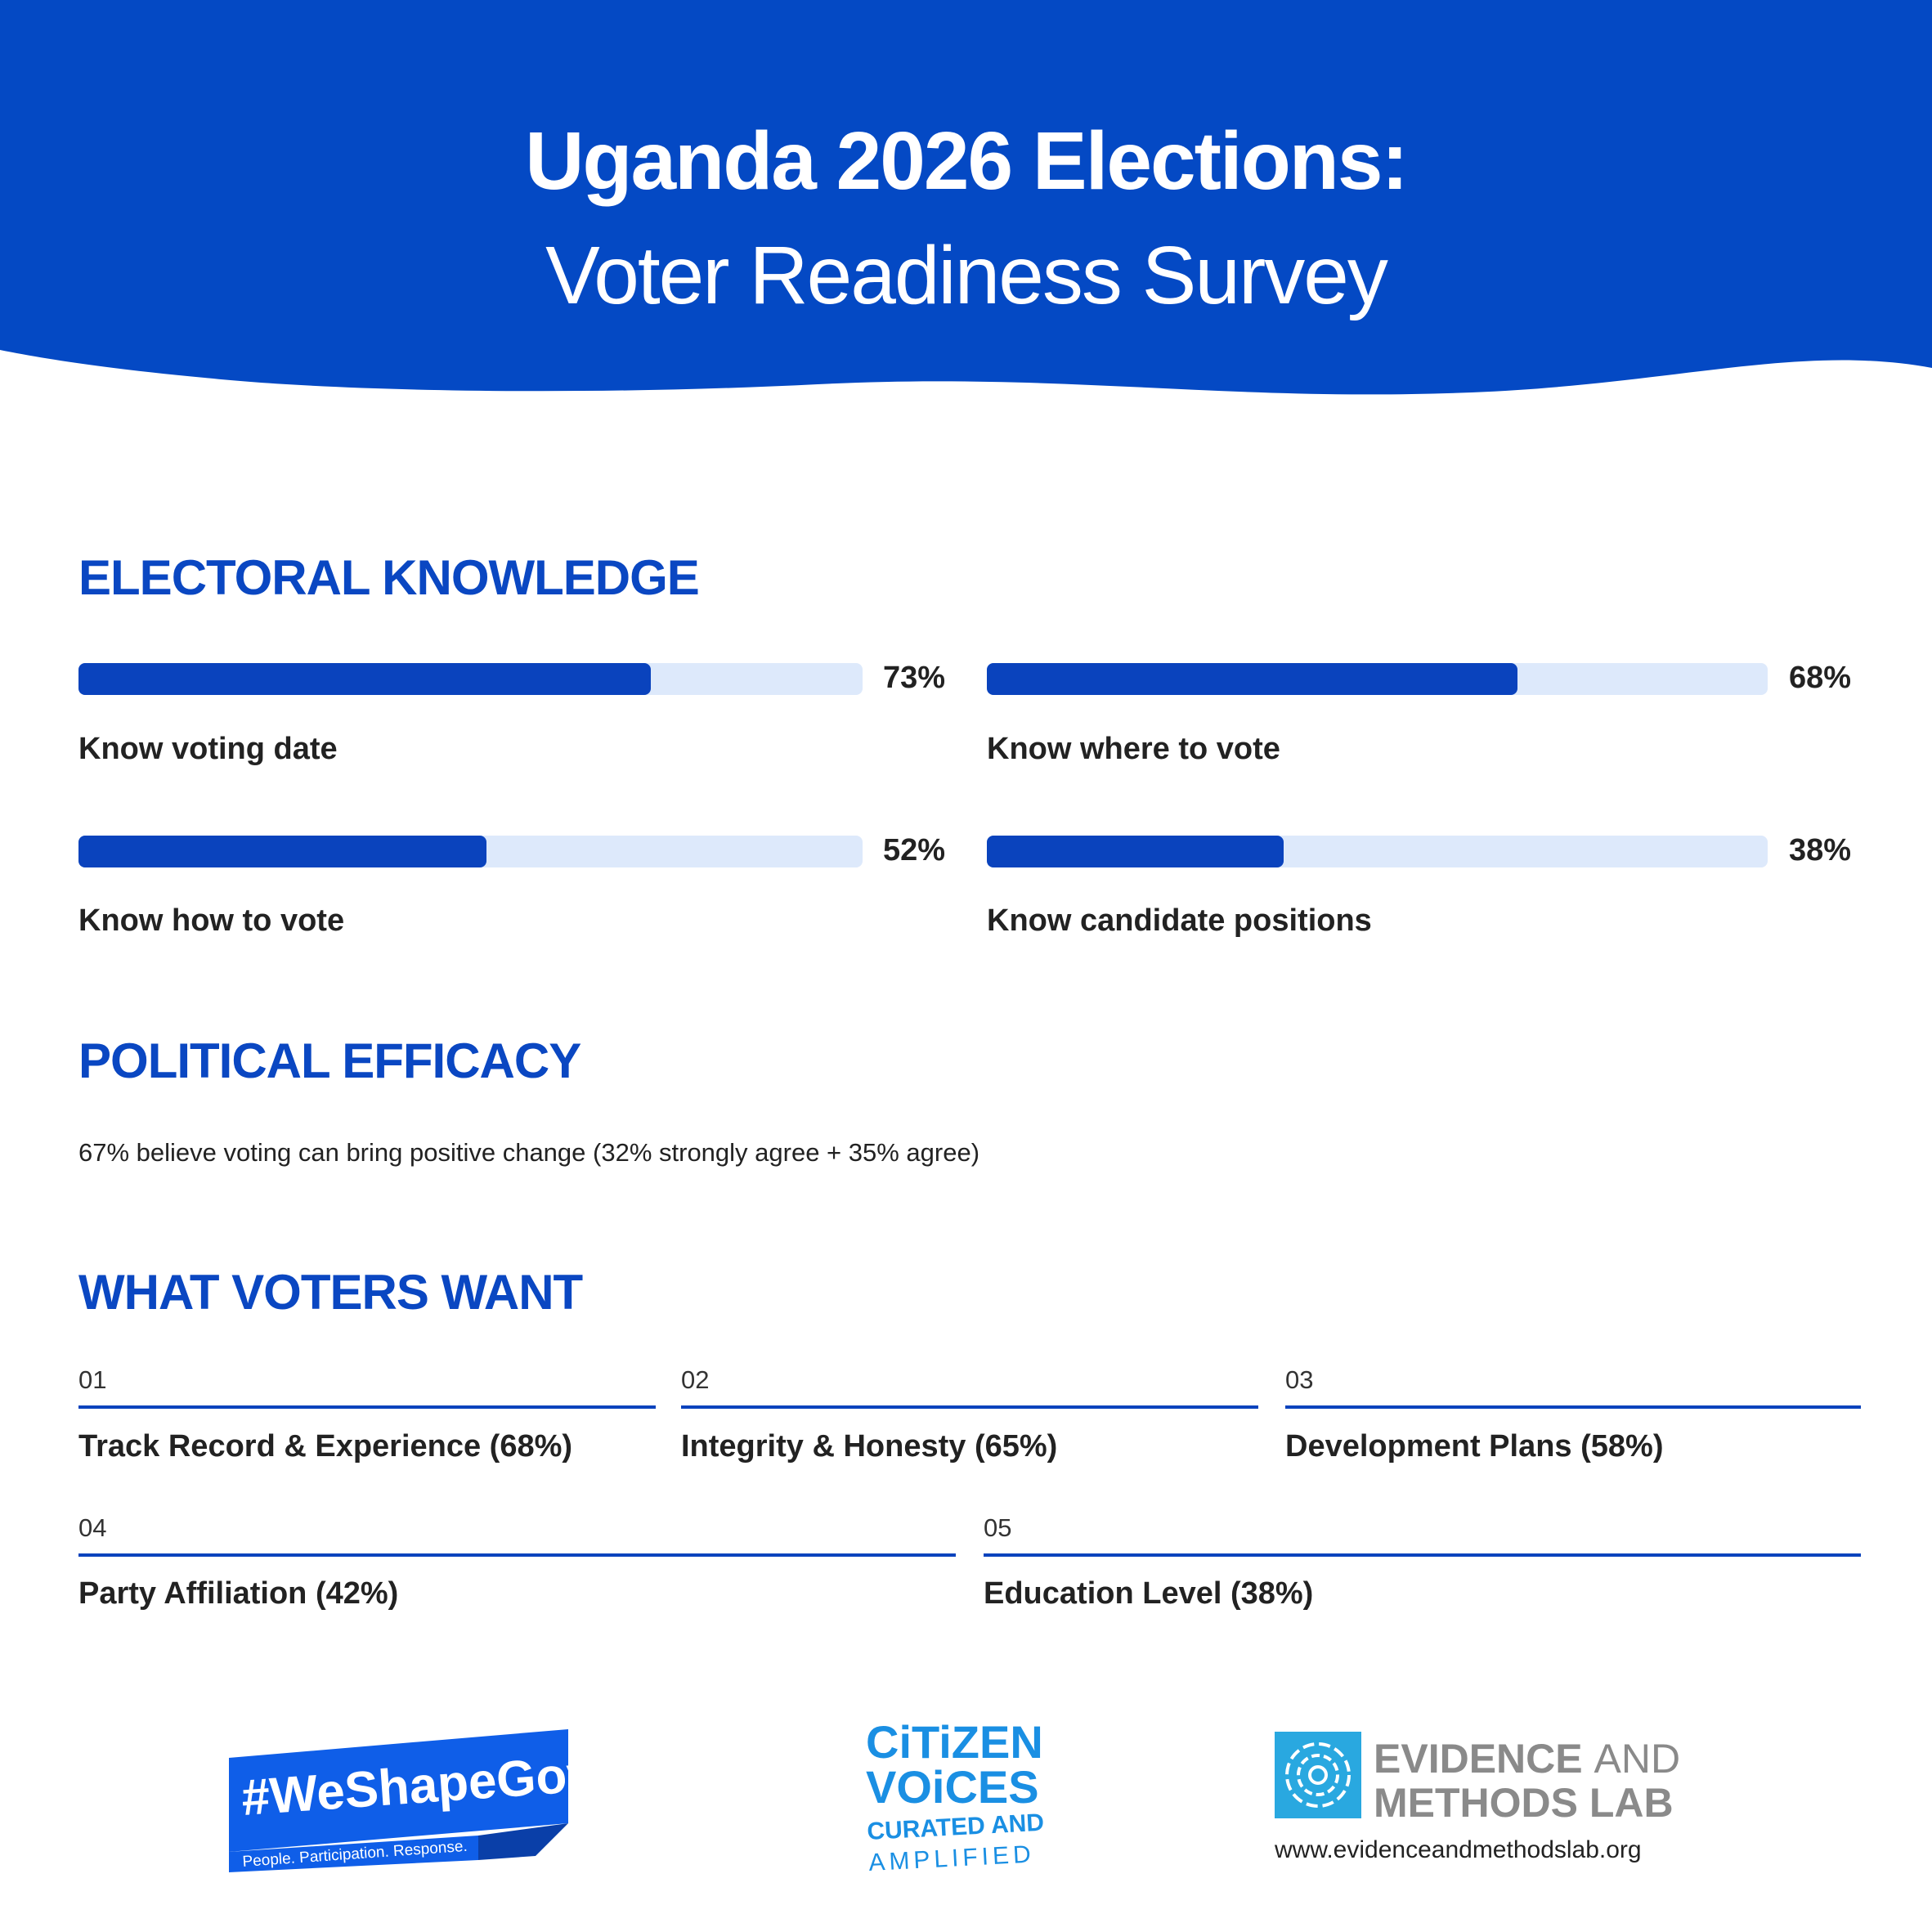 Image resolution: width=1932 pixels, height=1932 pixels. Describe the element at coordinates (1299, 1379) in the screenshot. I see `item-number: 03` at that location.